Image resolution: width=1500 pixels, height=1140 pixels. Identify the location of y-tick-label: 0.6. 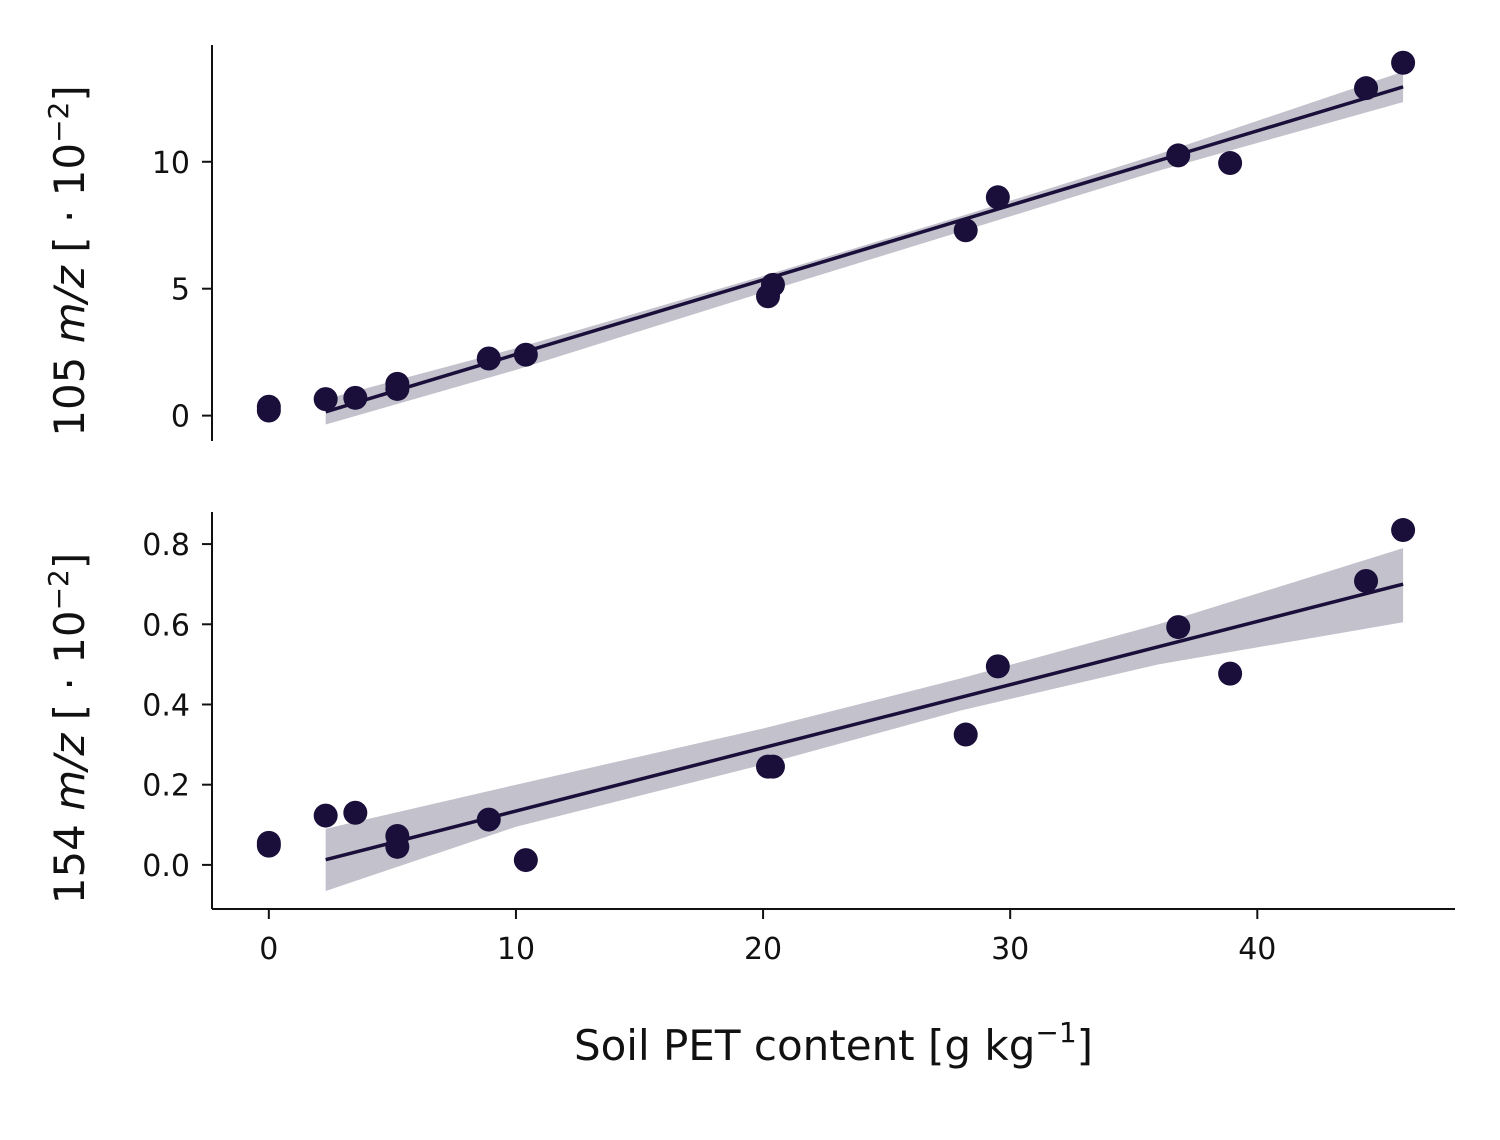
(166, 625).